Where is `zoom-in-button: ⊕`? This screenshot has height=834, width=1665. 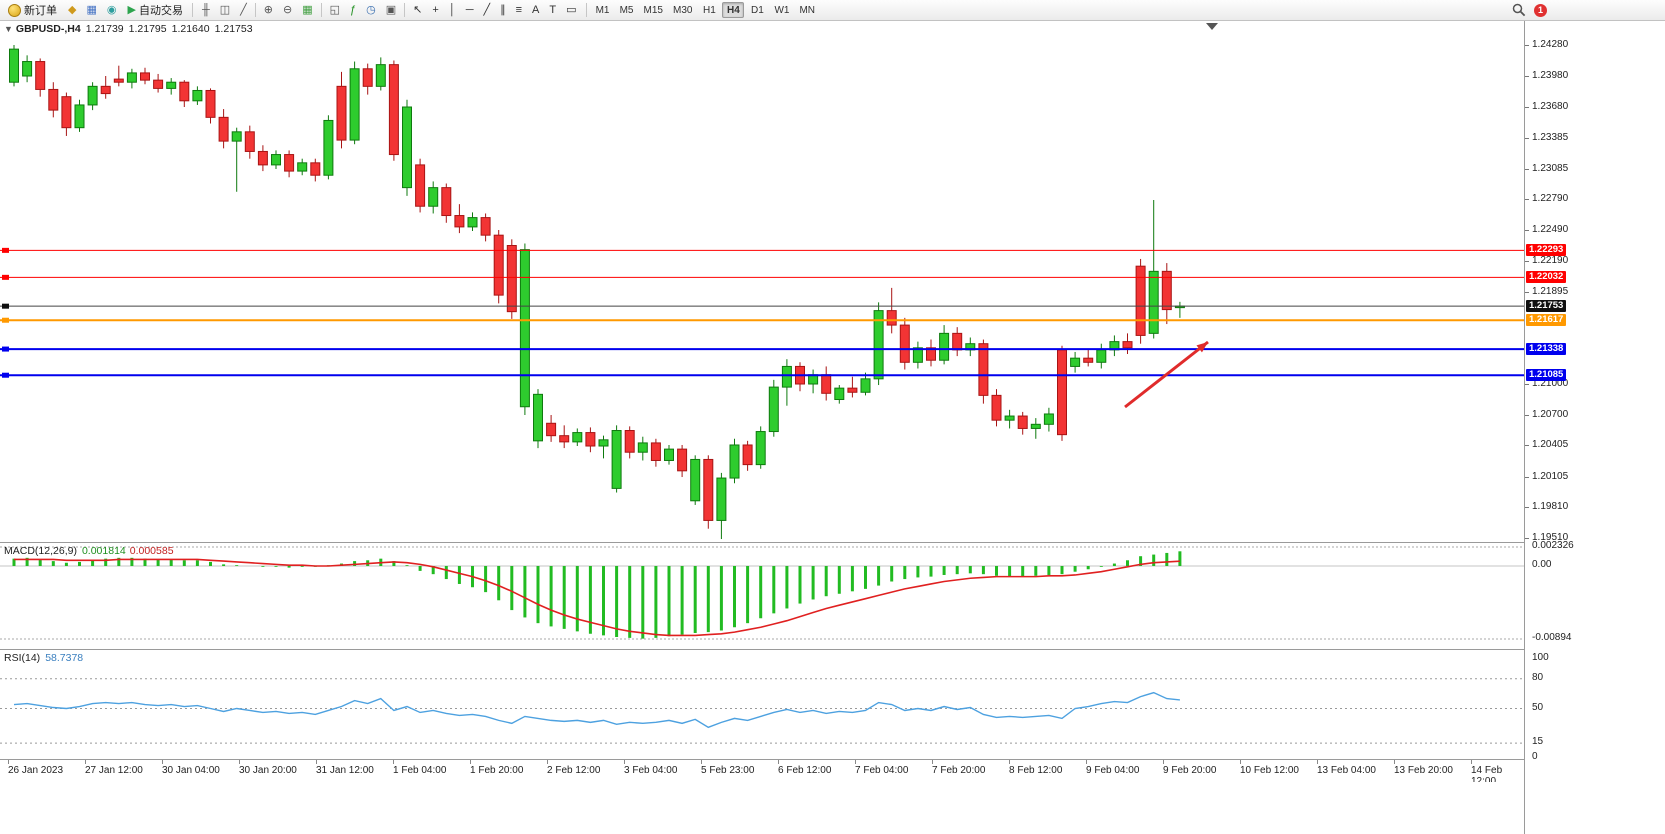 zoom-in-button: ⊕ is located at coordinates (268, 10).